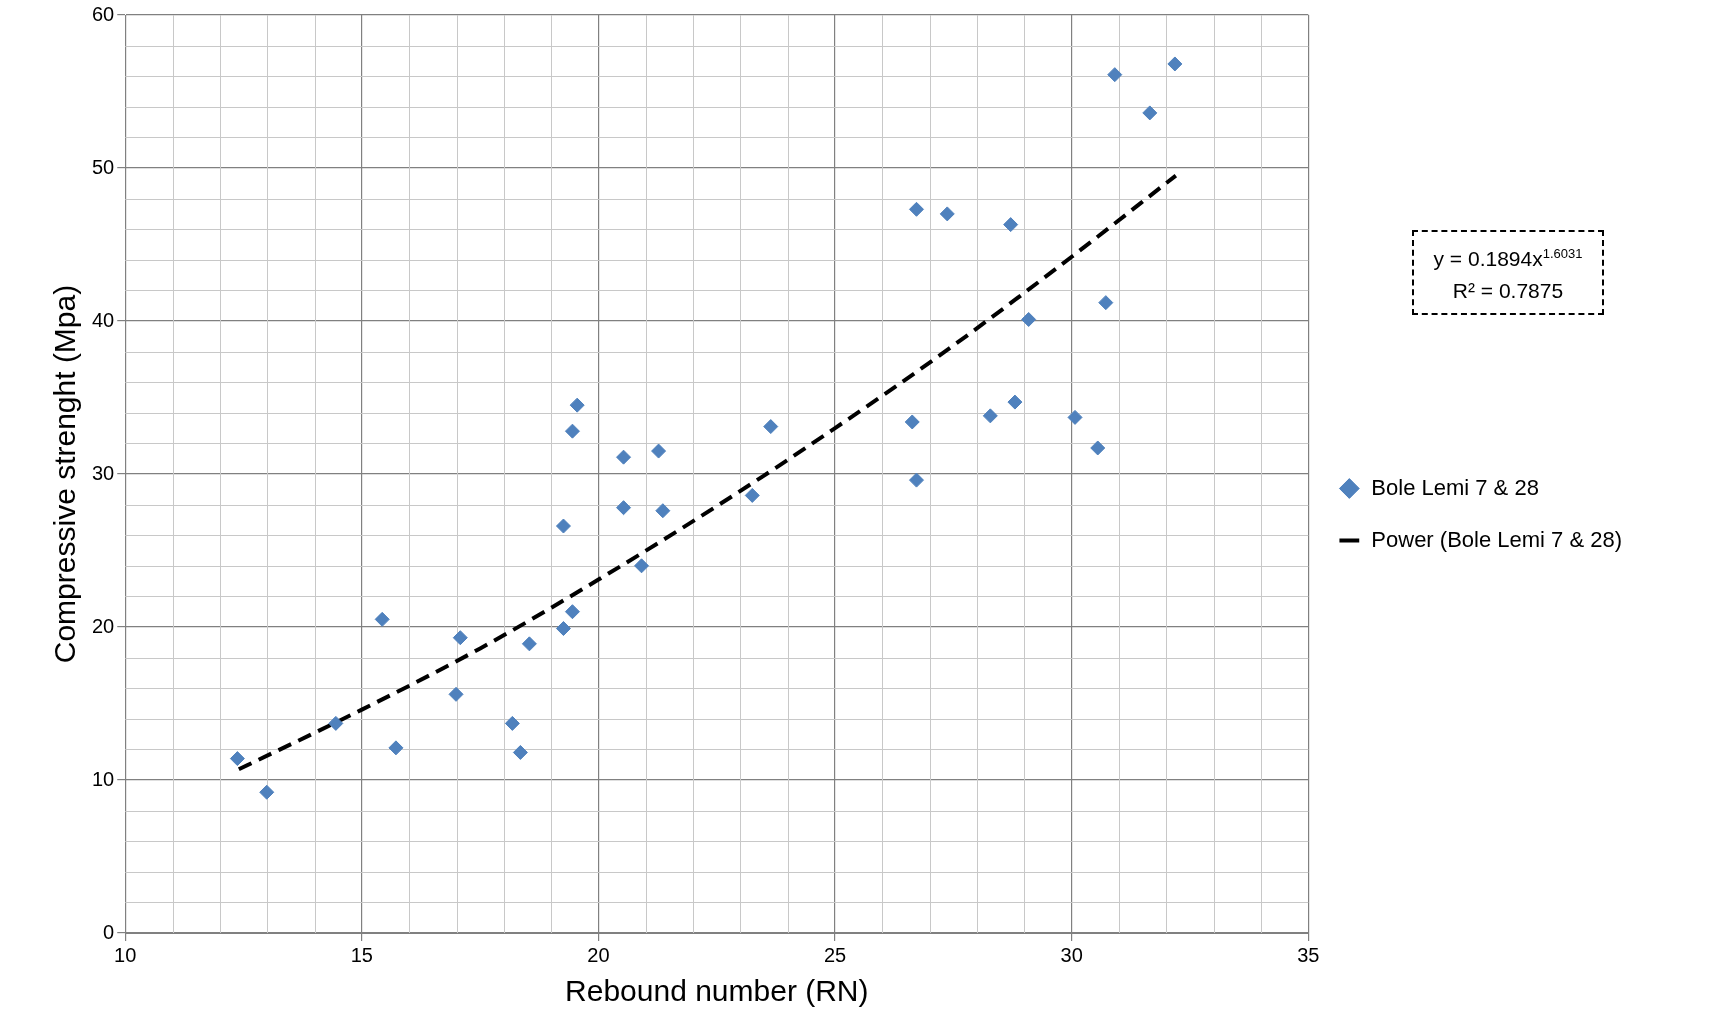  Describe the element at coordinates (1308, 954) in the screenshot. I see `x-tick-label: 35` at that location.